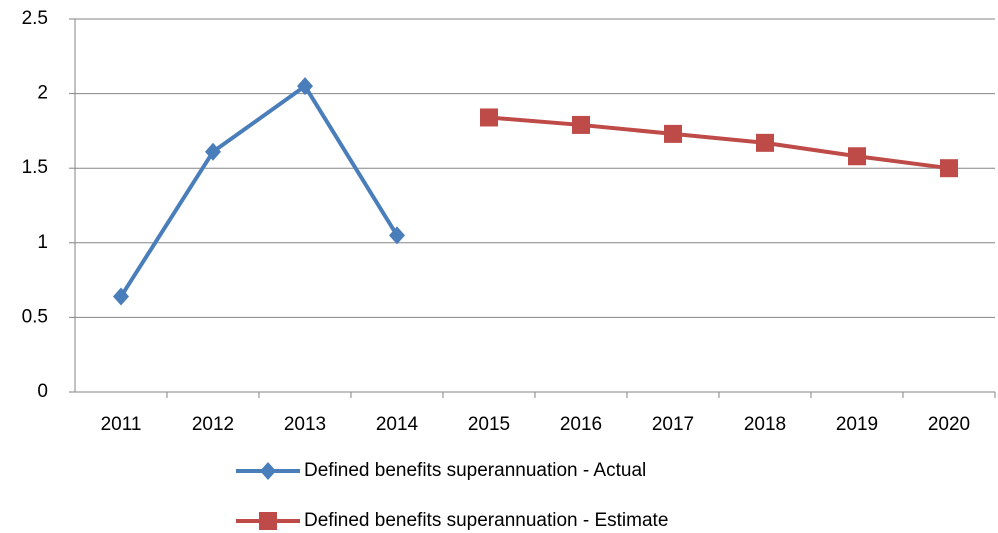 The height and width of the screenshot is (533, 998). What do you see at coordinates (581, 424) in the screenshot?
I see `x-tick-label: 2016` at bounding box center [581, 424].